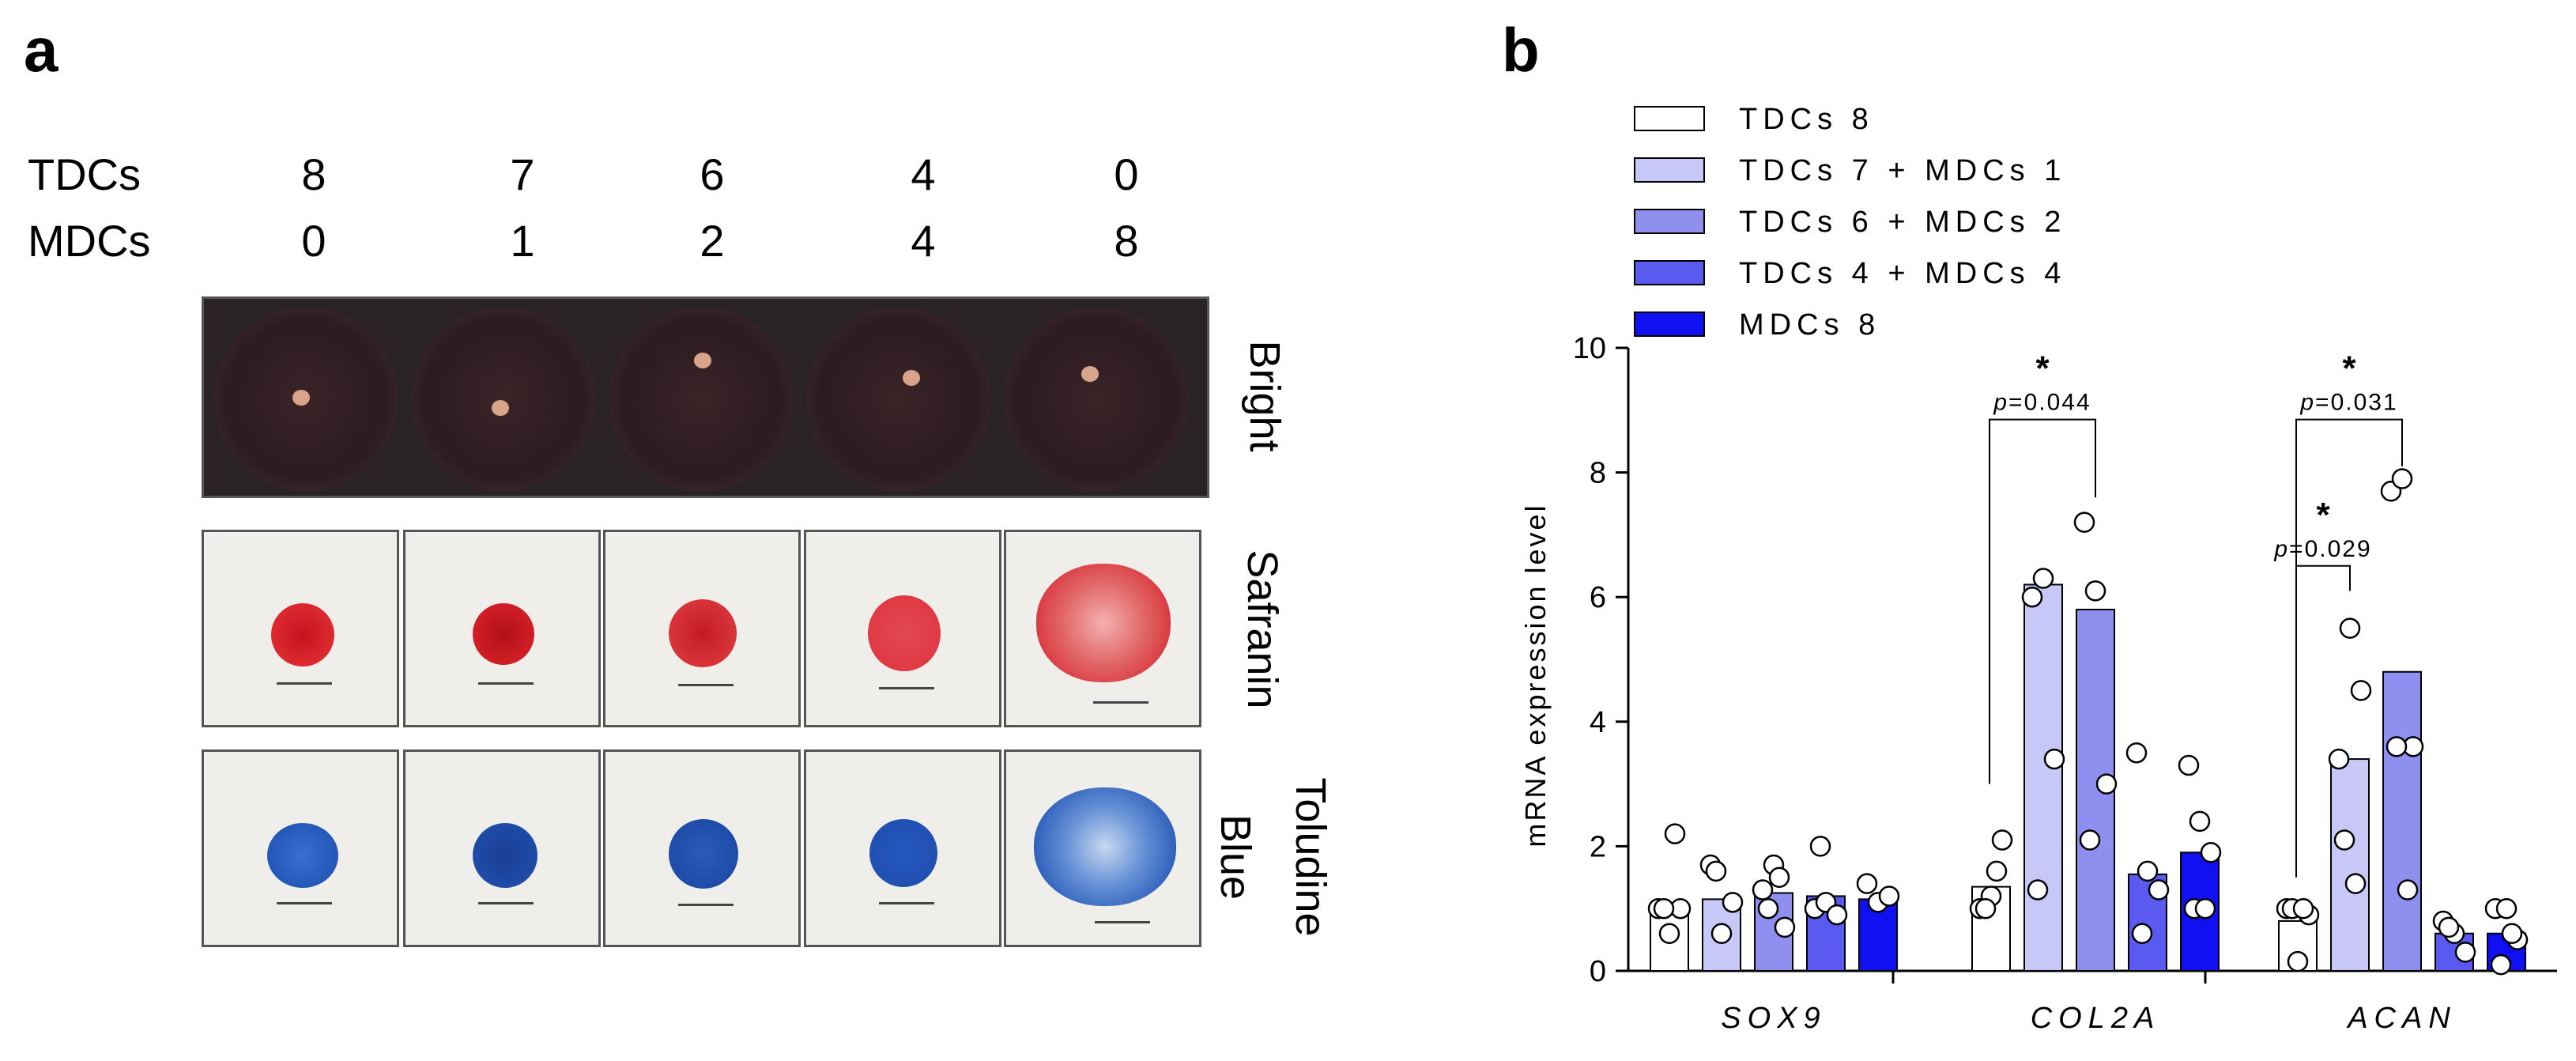 The width and height of the screenshot is (2576, 1061). What do you see at coordinates (713, 241) in the screenshot?
I see `mdcs-value: 2` at bounding box center [713, 241].